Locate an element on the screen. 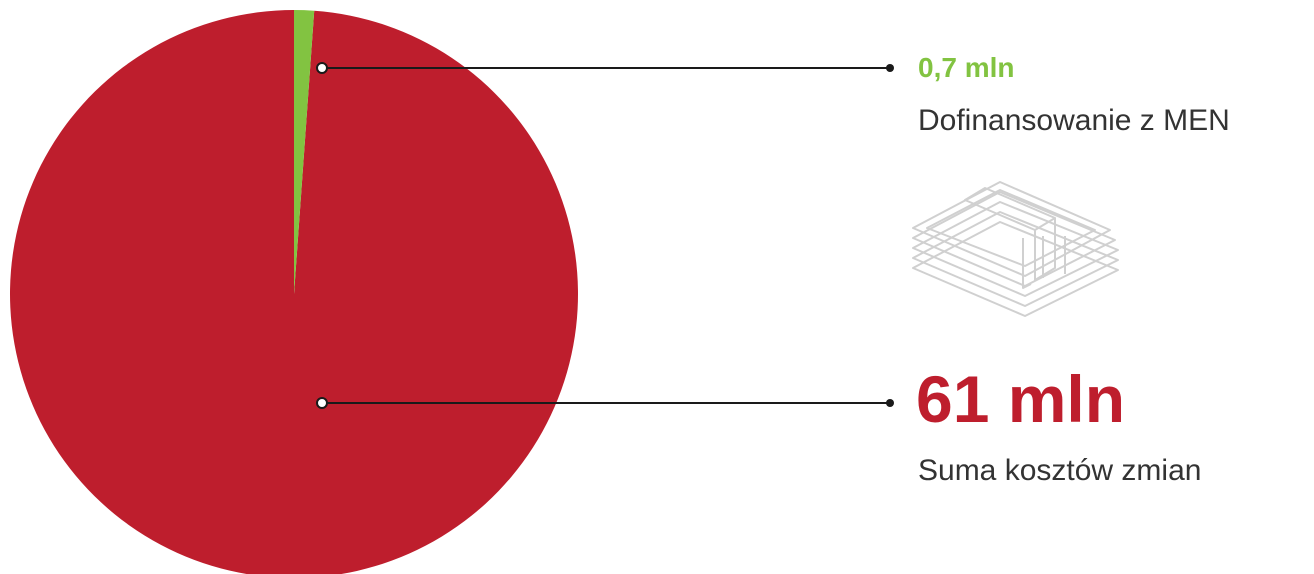 This screenshot has height=574, width=1314. slice-description-red: Suma kosztów zmian is located at coordinates (1060, 470).